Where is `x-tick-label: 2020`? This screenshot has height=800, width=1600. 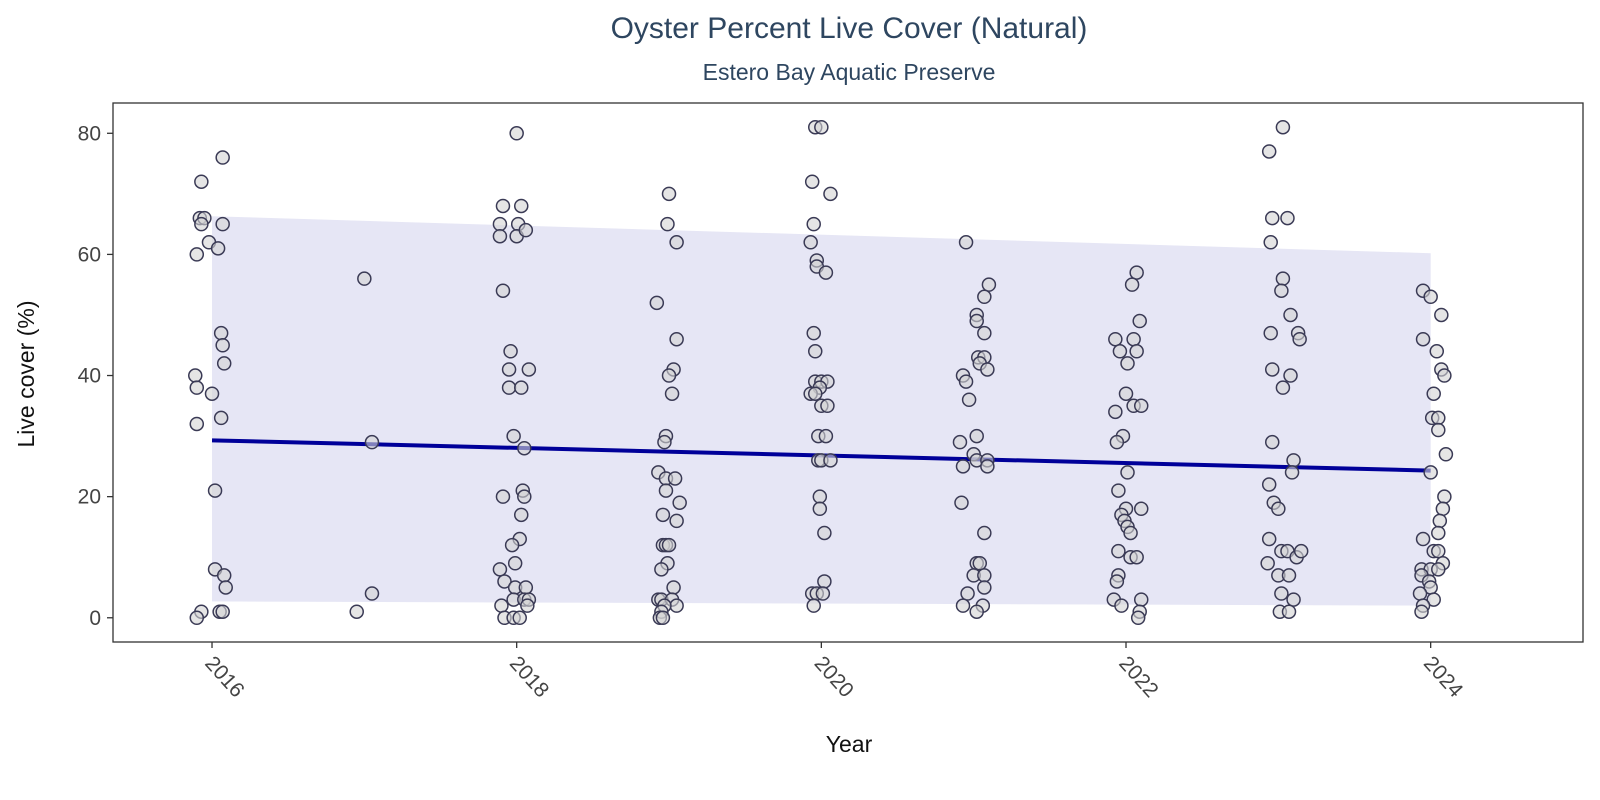
x-tick-label: 2020 is located at coordinates (834, 677).